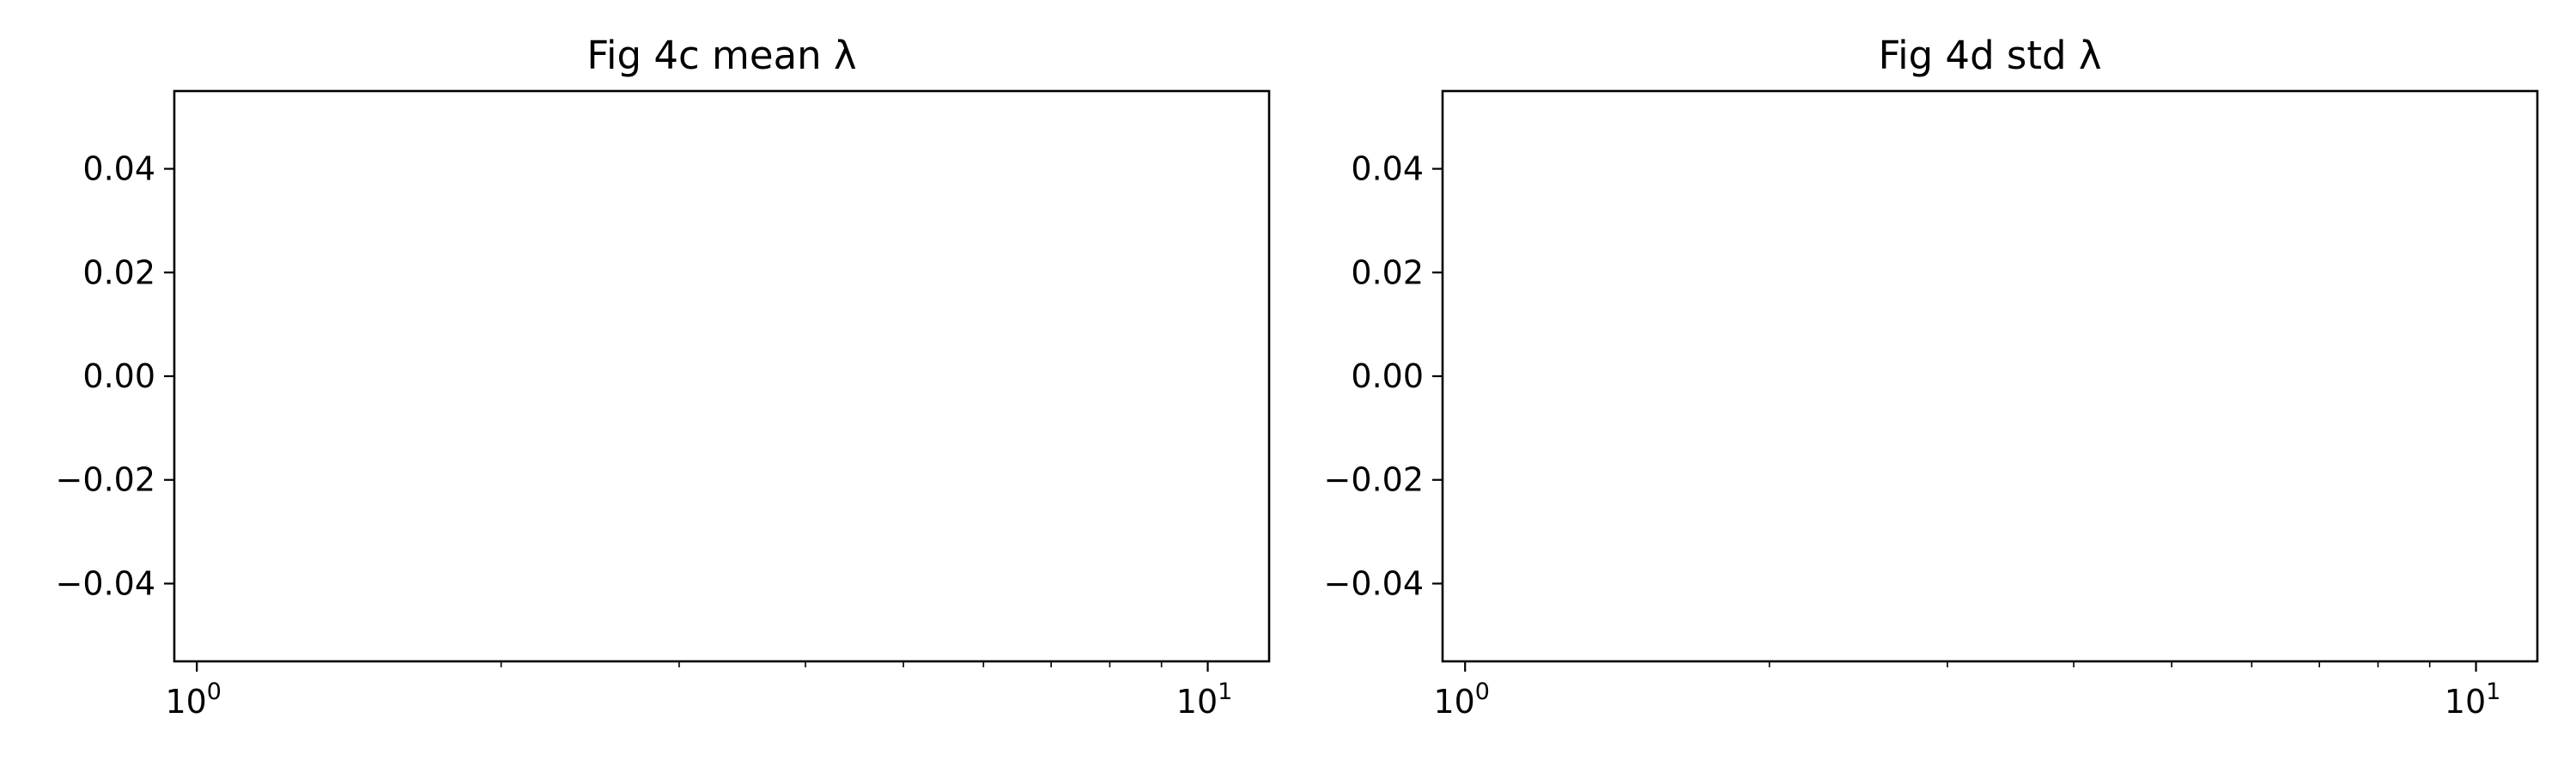 This screenshot has height=773, width=2576. What do you see at coordinates (1989, 55) in the screenshot?
I see `chart-title: Fig 4d std λ` at bounding box center [1989, 55].